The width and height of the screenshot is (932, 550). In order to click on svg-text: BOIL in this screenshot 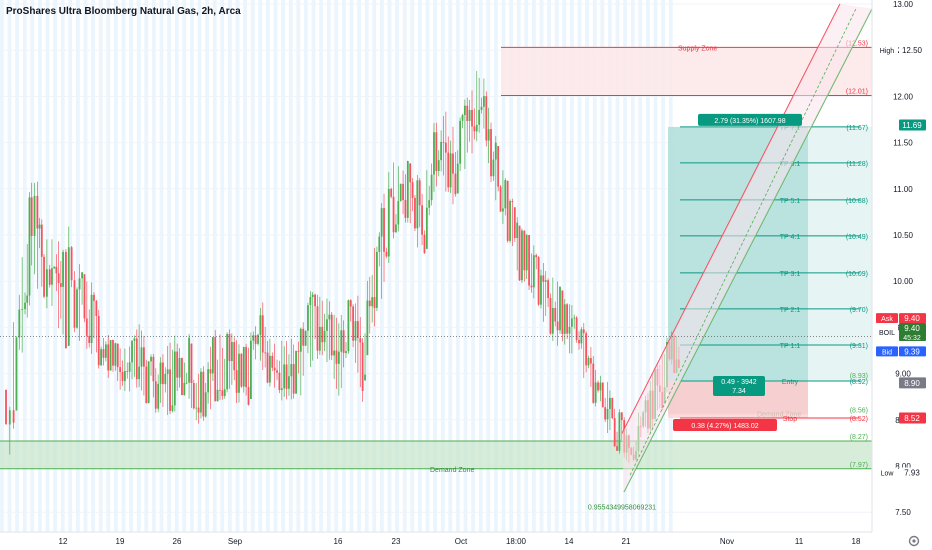, I will do `click(887, 333)`.